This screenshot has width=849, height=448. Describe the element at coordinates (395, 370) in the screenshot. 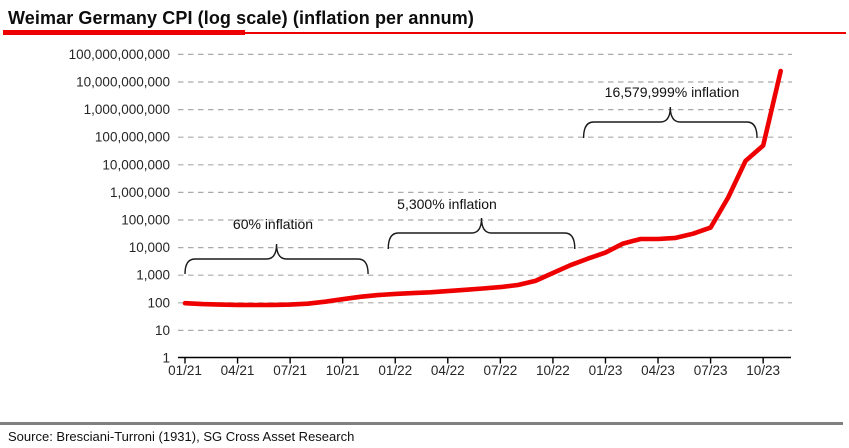

I see `x-tick-label: 01/22` at that location.